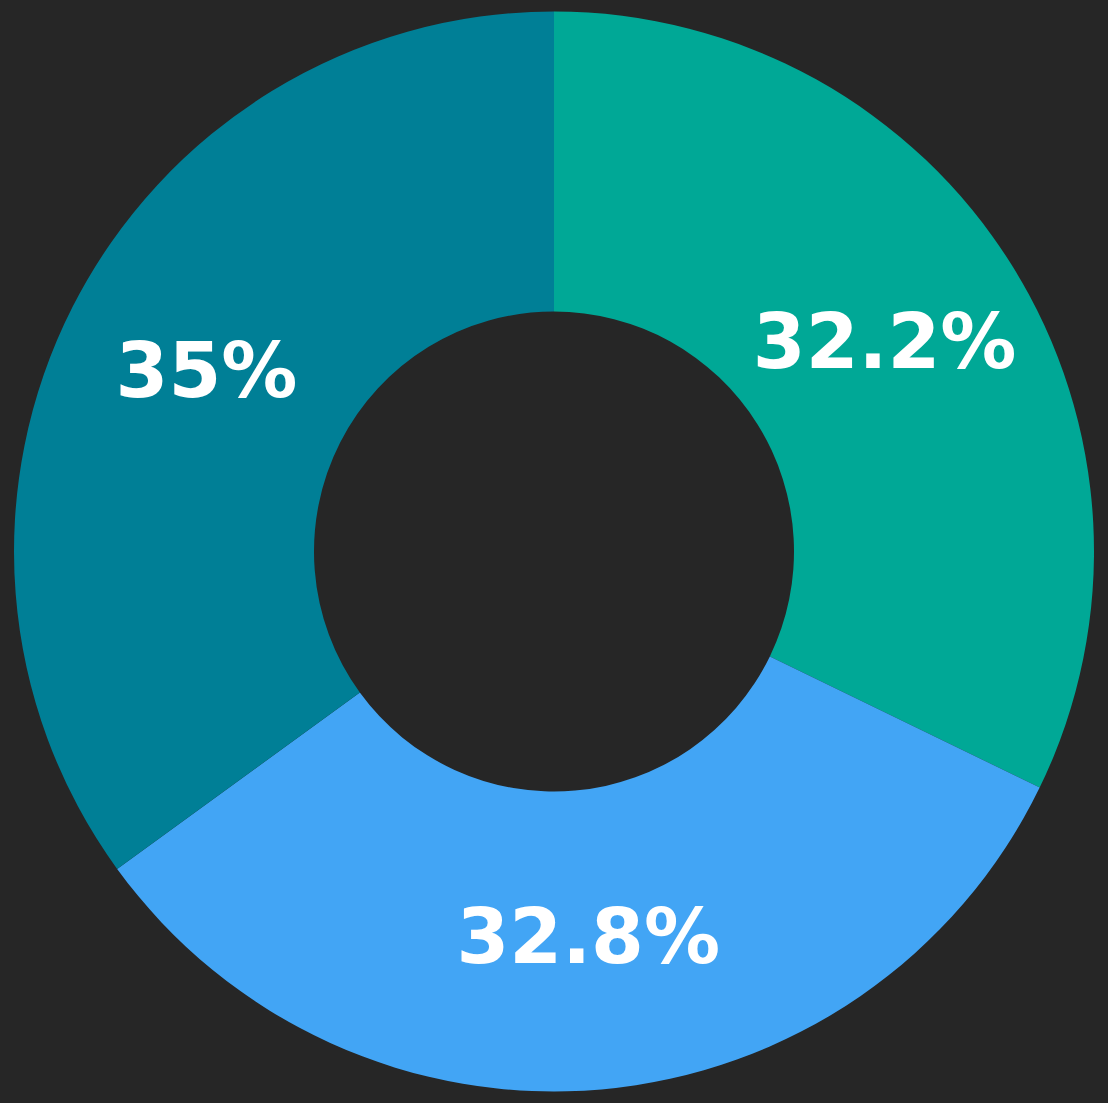  I want to click on data-label: 32.8%, so click(588, 936).